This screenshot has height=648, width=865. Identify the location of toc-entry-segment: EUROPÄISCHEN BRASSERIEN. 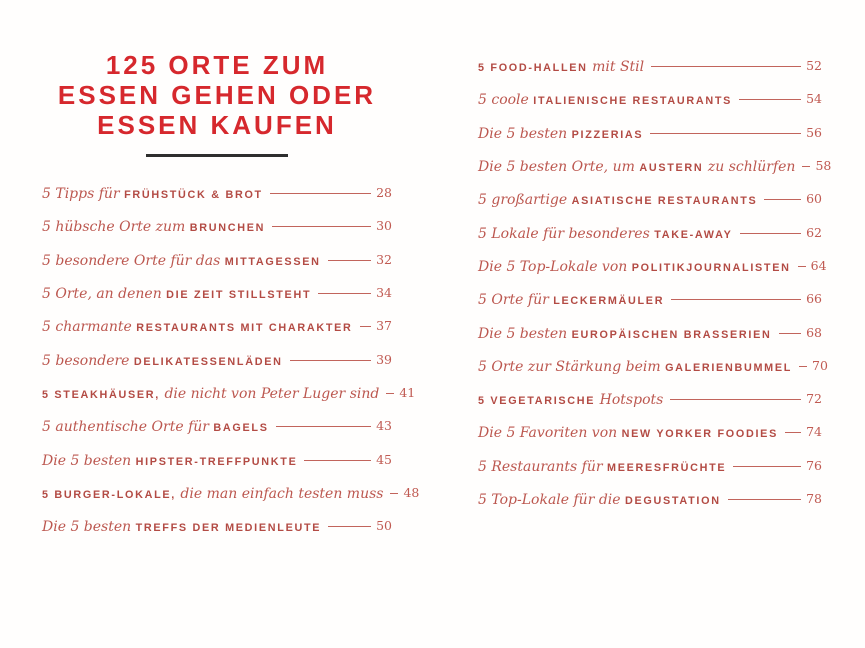
(671, 334).